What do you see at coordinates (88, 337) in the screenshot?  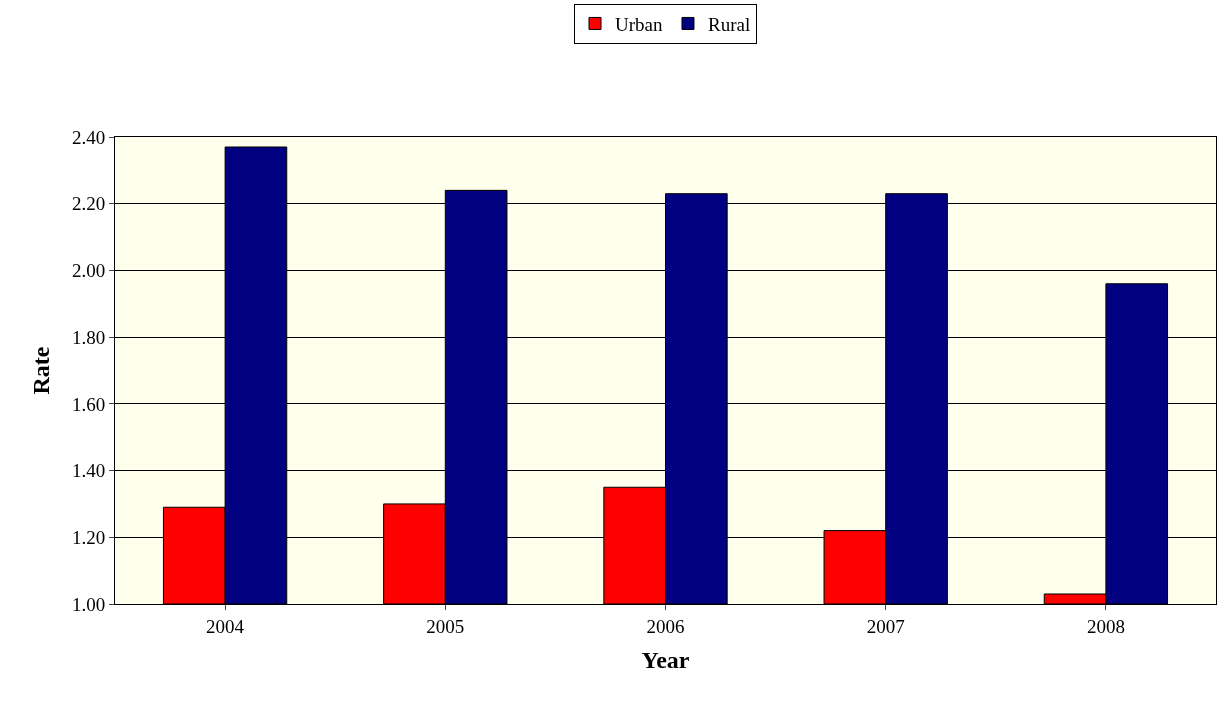 I see `y-tick-label: 1.80` at bounding box center [88, 337].